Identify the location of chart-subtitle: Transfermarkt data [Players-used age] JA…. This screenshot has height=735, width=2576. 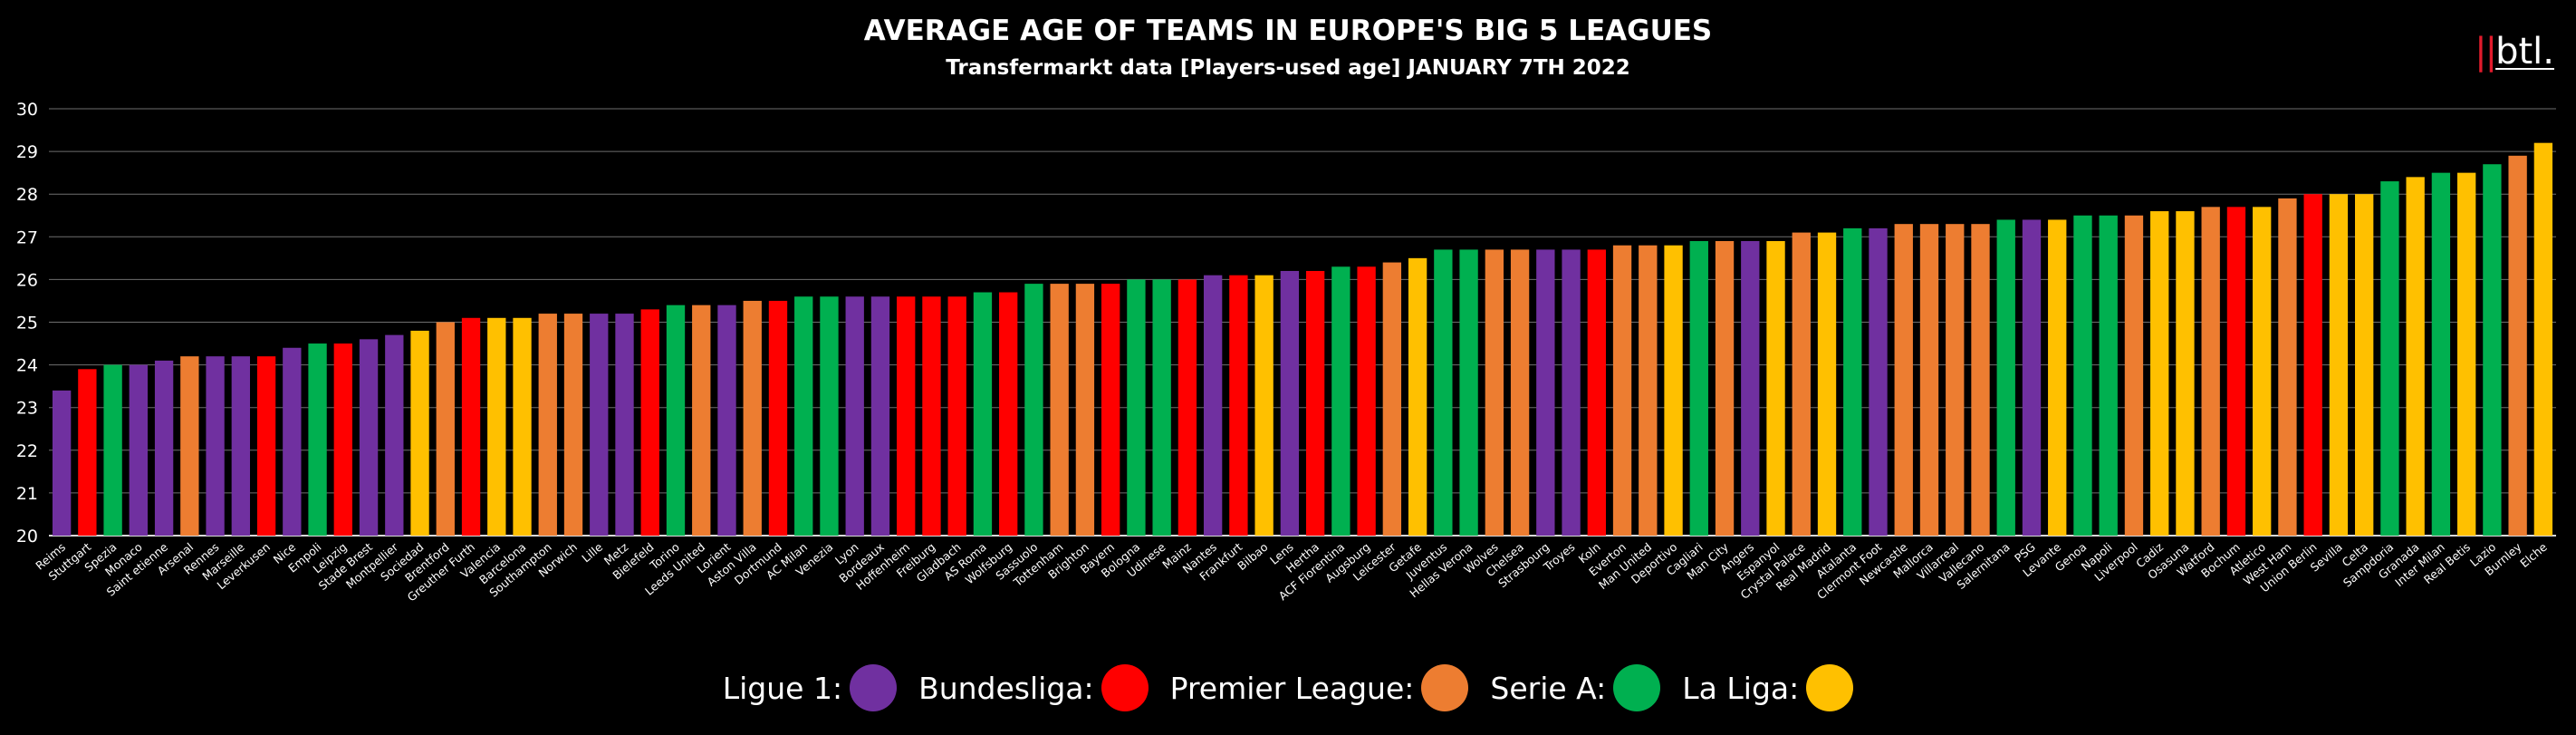
(1288, 68).